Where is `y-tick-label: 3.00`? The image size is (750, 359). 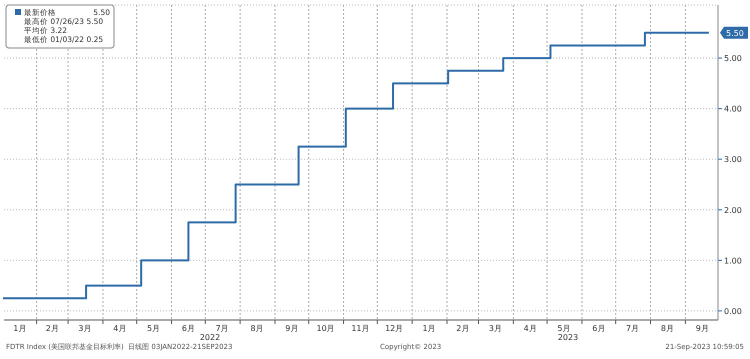 y-tick-label: 3.00 is located at coordinates (733, 159).